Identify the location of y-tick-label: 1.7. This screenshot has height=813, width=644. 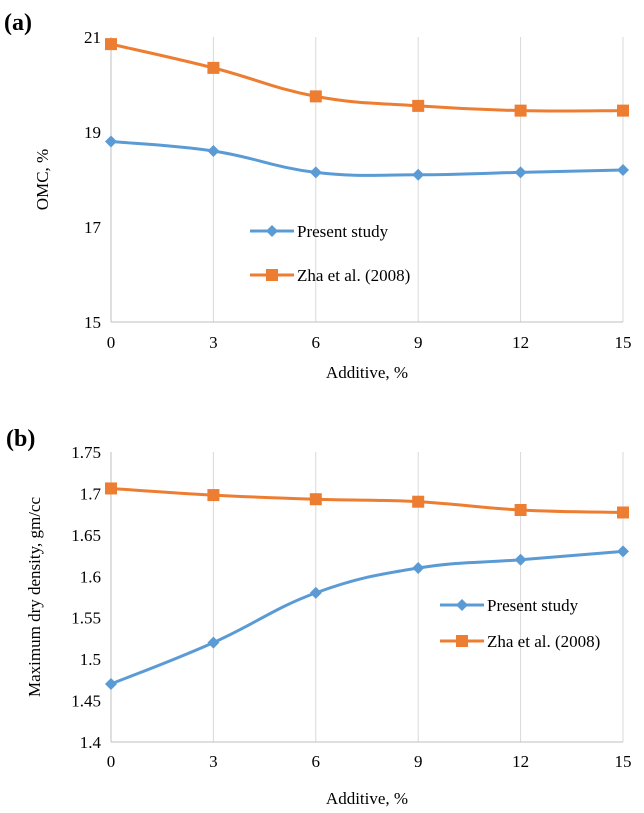
(91, 493).